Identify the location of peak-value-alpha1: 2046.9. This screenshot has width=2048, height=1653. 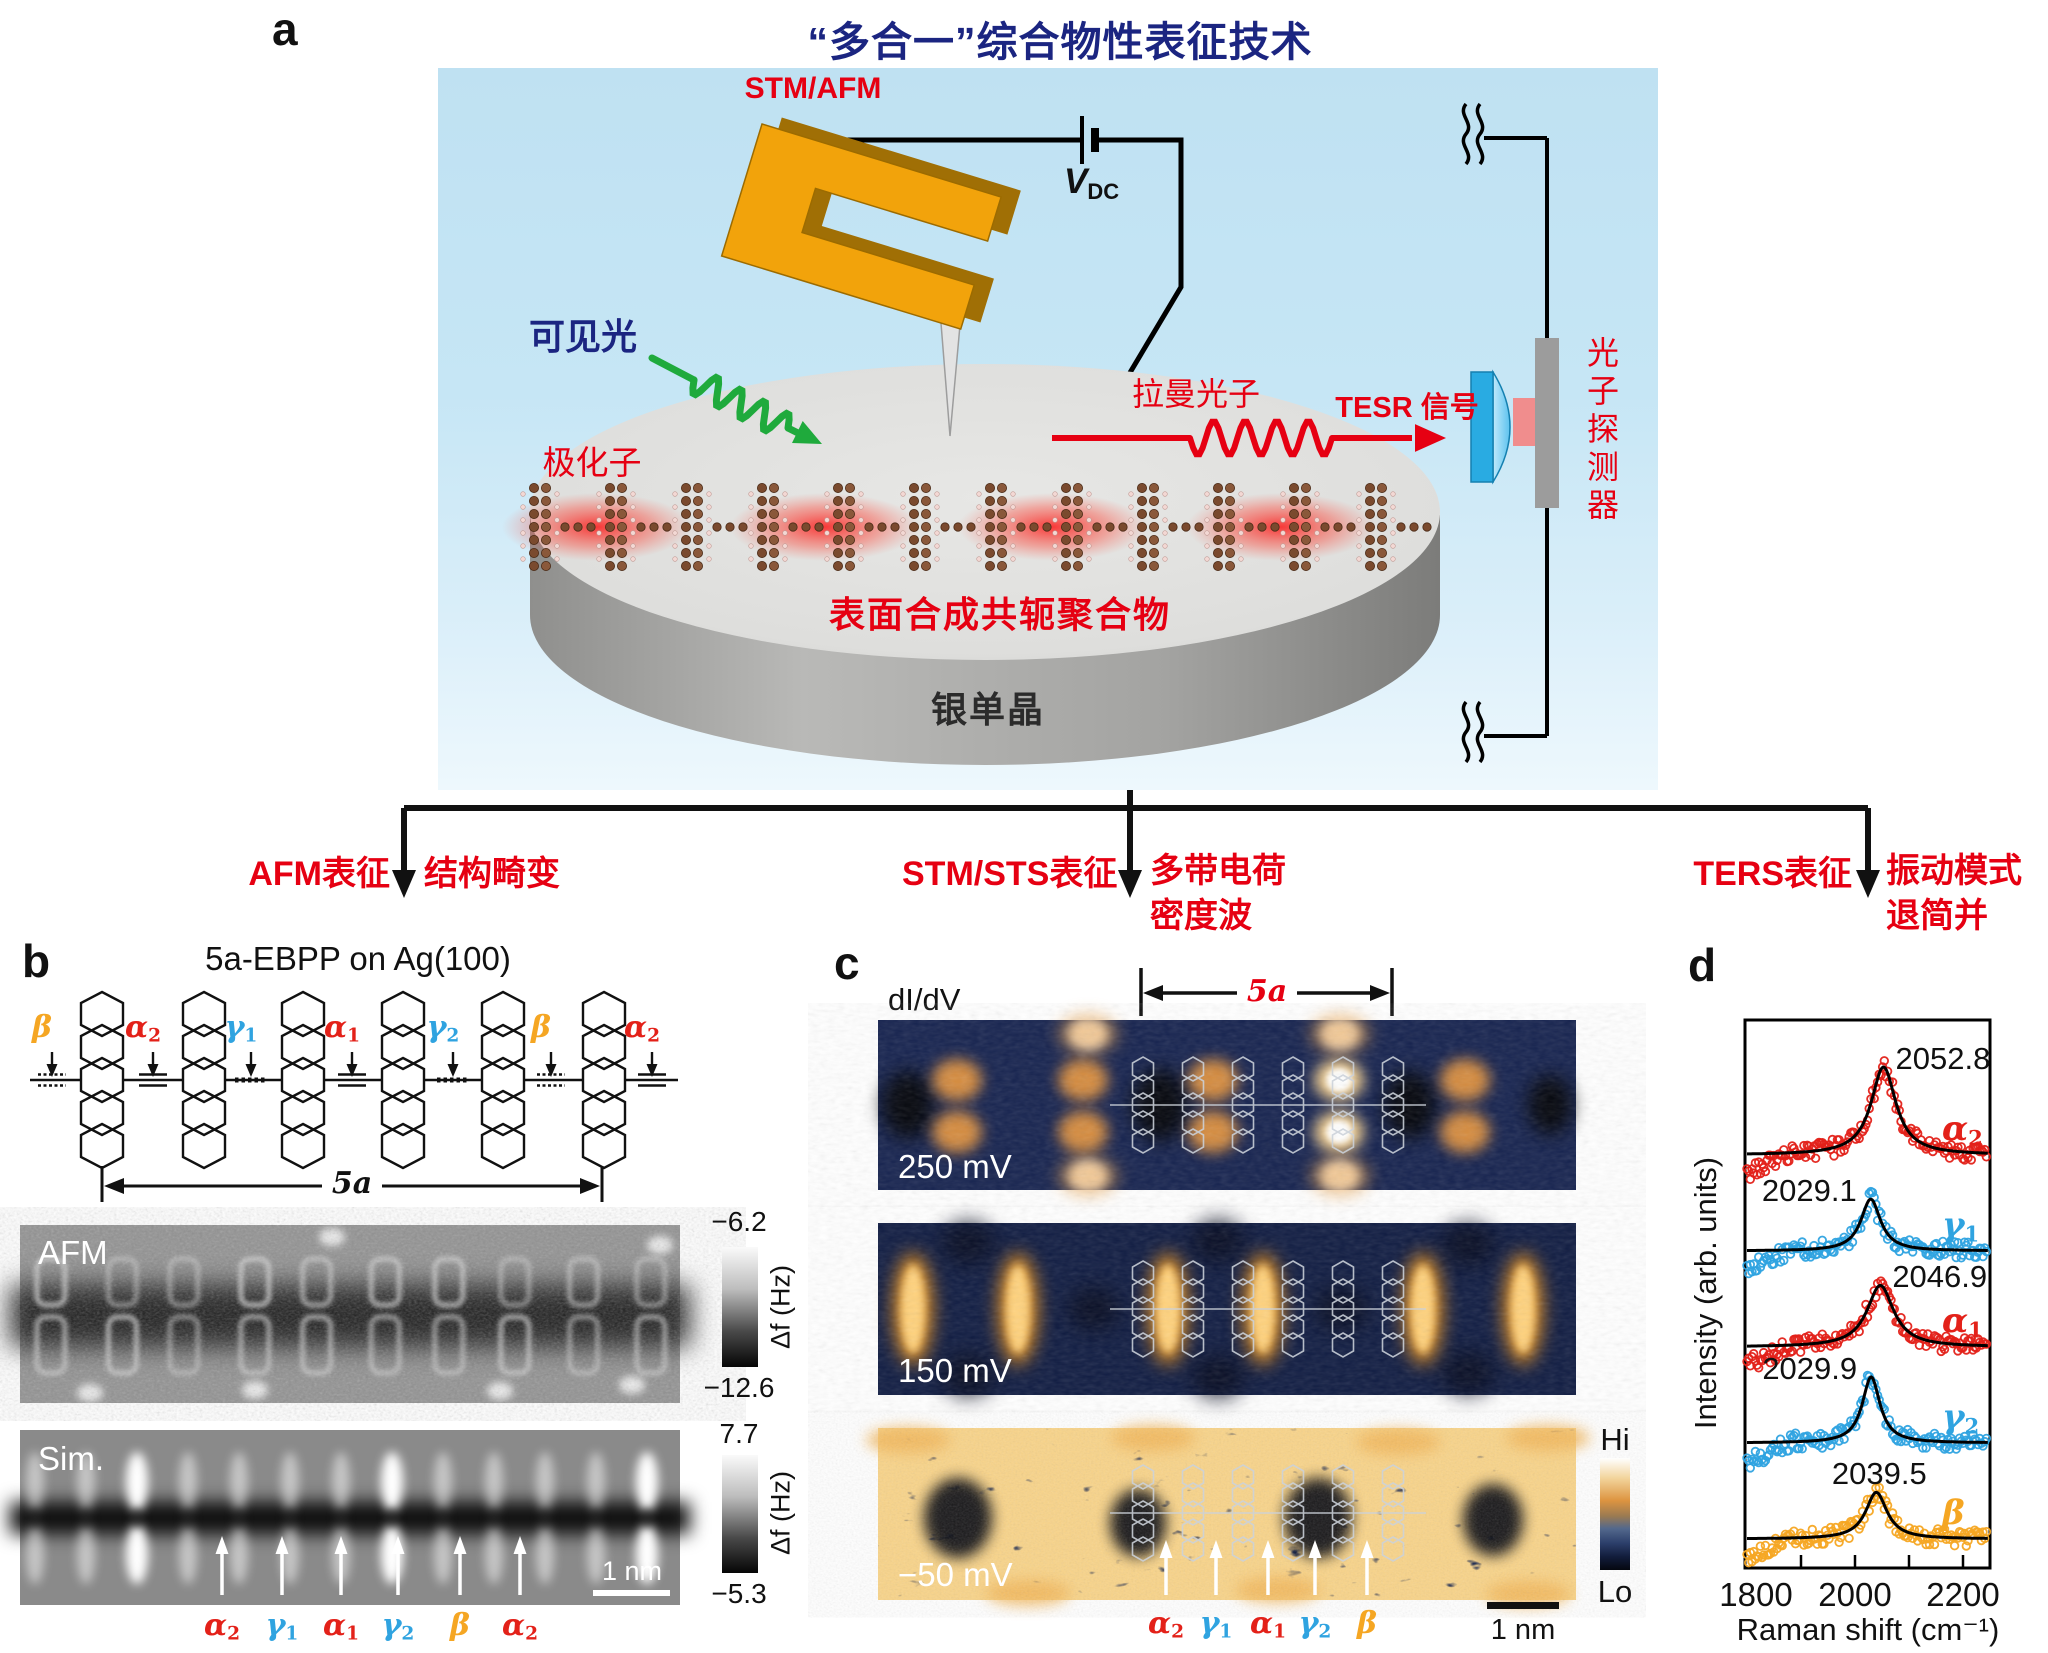
(1940, 1277).